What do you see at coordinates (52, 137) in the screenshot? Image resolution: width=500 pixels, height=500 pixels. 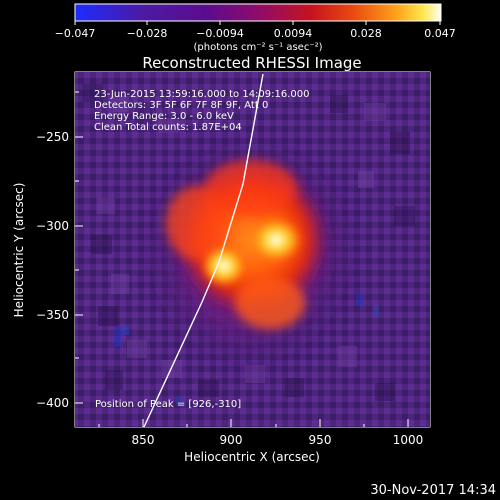 I see `y-tick-label: −250` at bounding box center [52, 137].